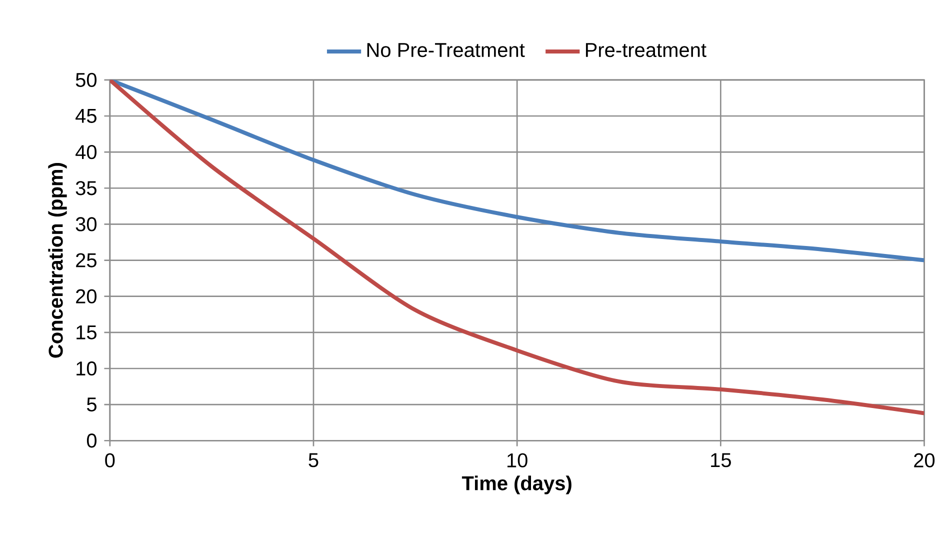  I want to click on y-axis-title: Concentration (ppm), so click(57, 260).